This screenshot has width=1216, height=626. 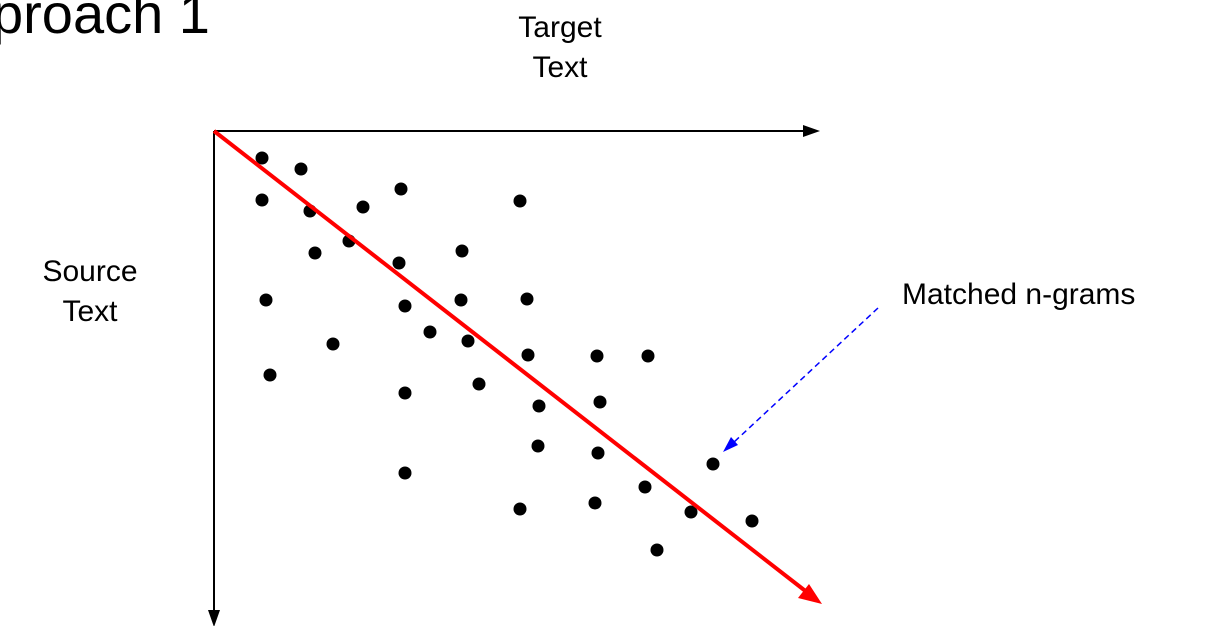 What do you see at coordinates (560, 48) in the screenshot?
I see `target-text-label: Target Text` at bounding box center [560, 48].